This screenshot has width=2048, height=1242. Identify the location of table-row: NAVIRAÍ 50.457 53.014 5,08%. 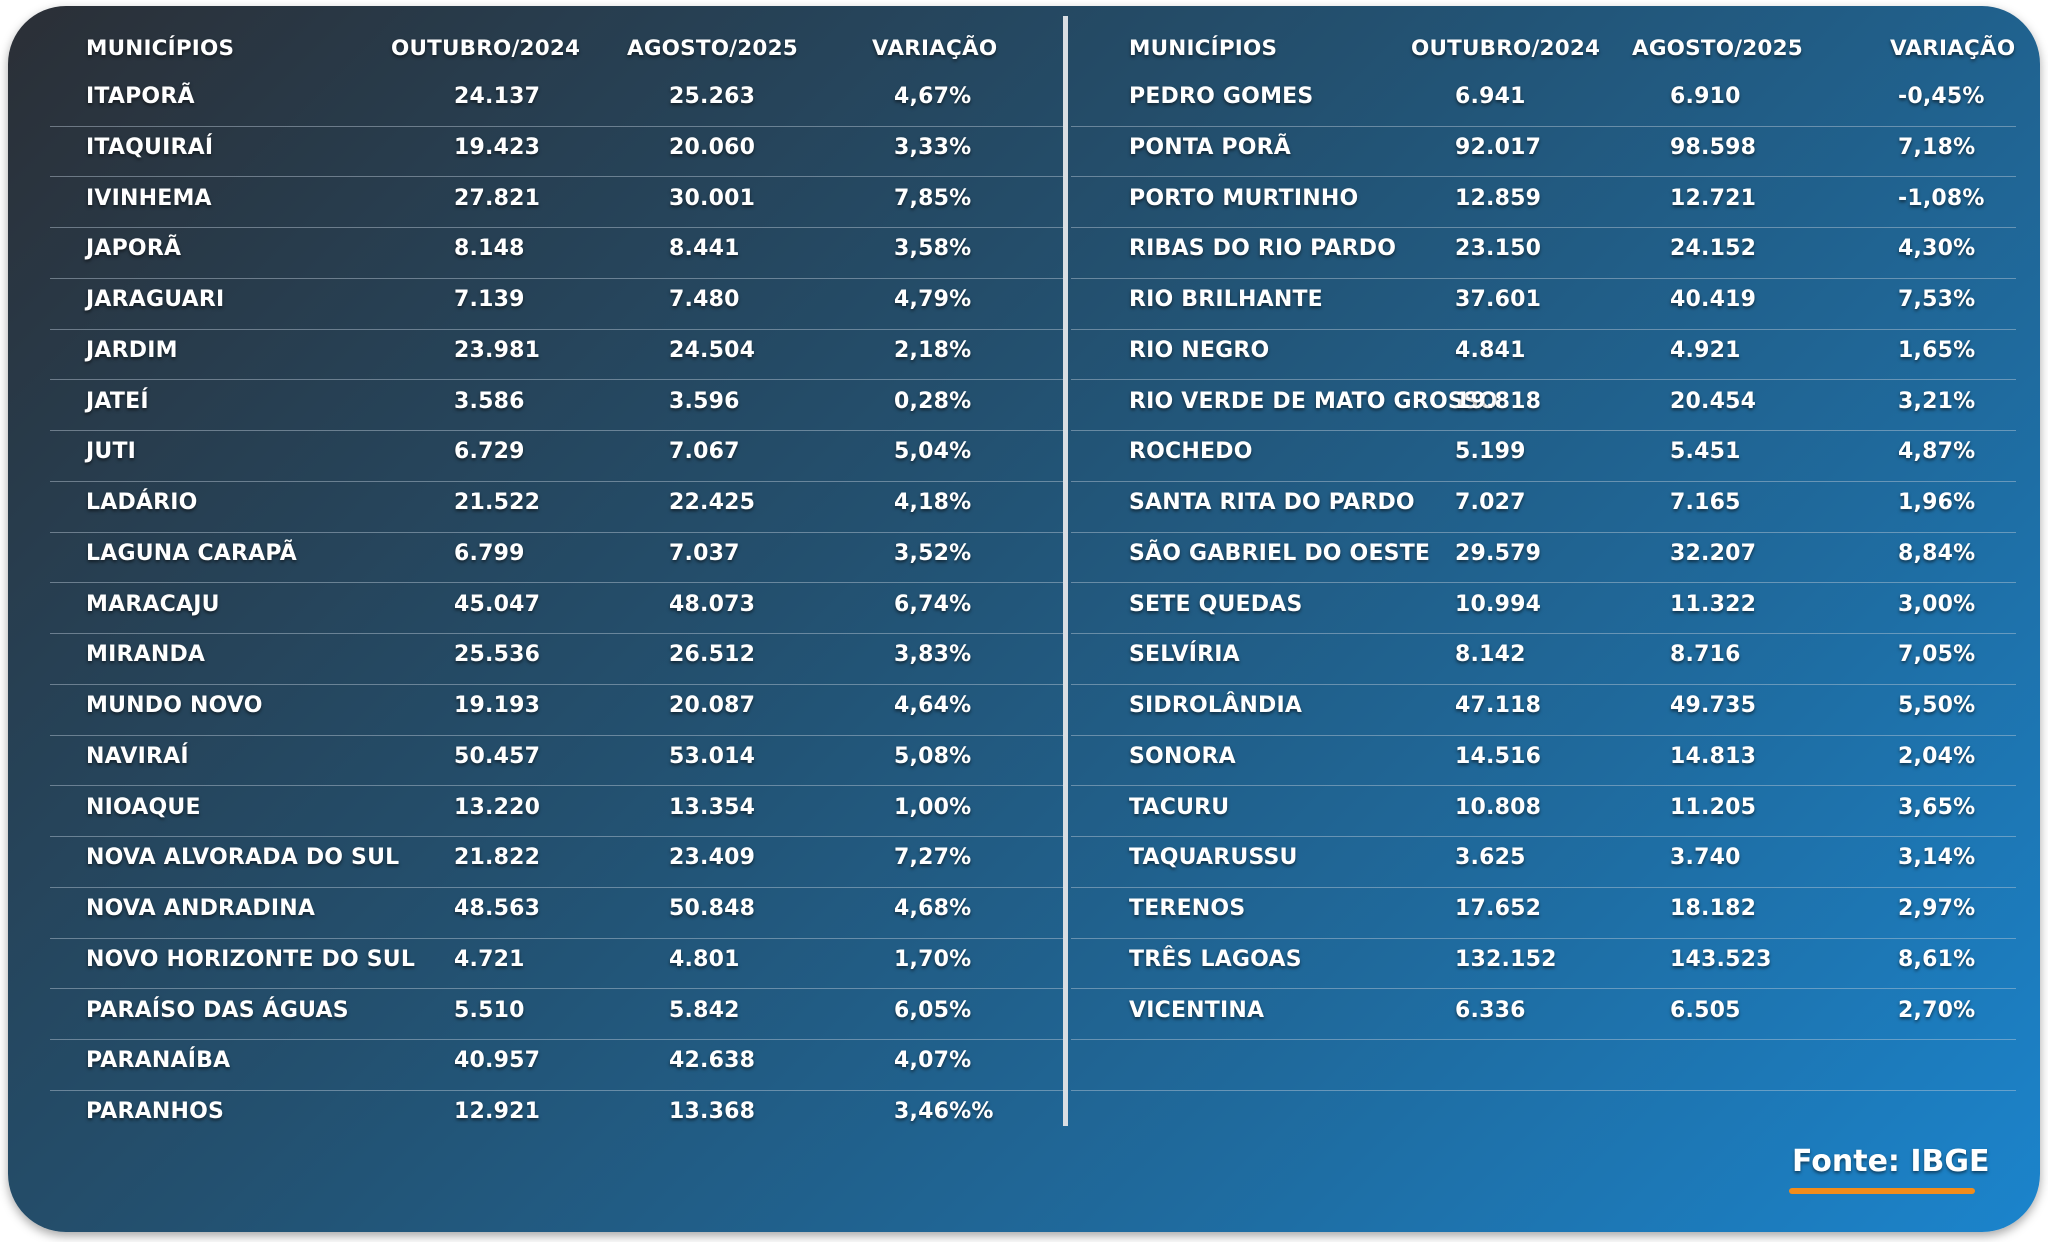
(535, 761).